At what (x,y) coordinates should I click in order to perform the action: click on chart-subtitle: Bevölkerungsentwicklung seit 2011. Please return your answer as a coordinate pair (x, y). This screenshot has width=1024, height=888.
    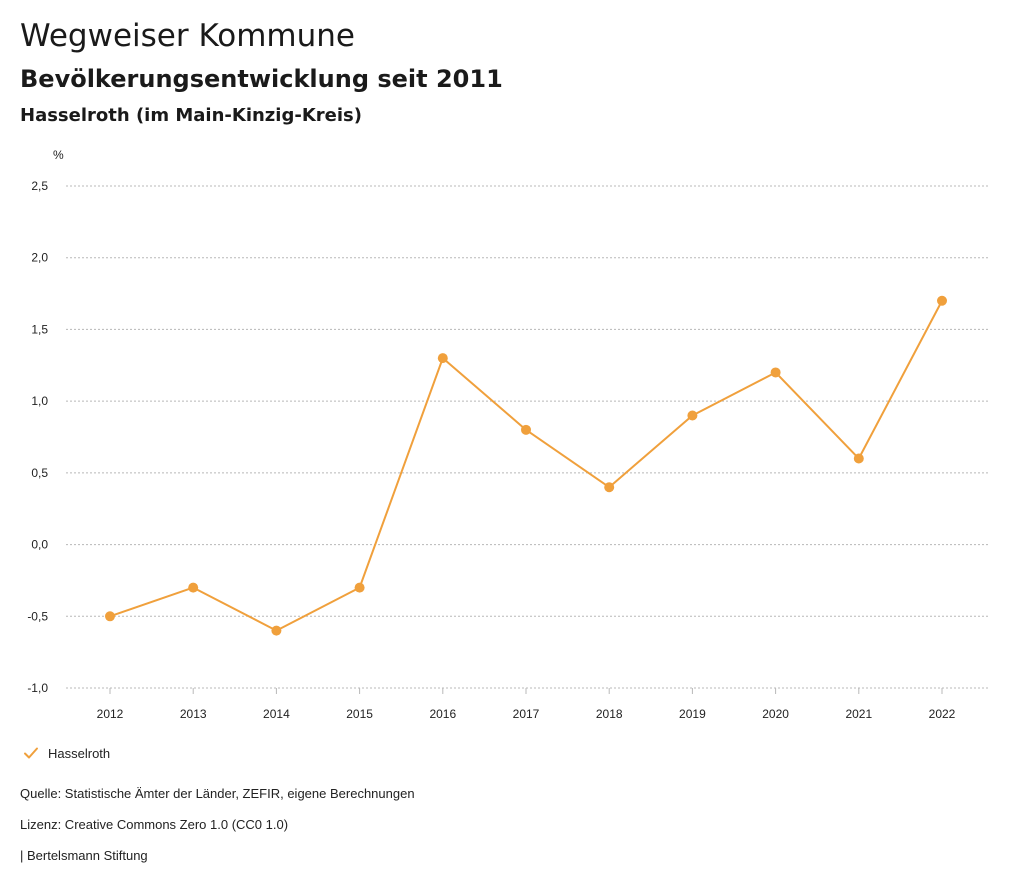
    Looking at the image, I should click on (261, 79).